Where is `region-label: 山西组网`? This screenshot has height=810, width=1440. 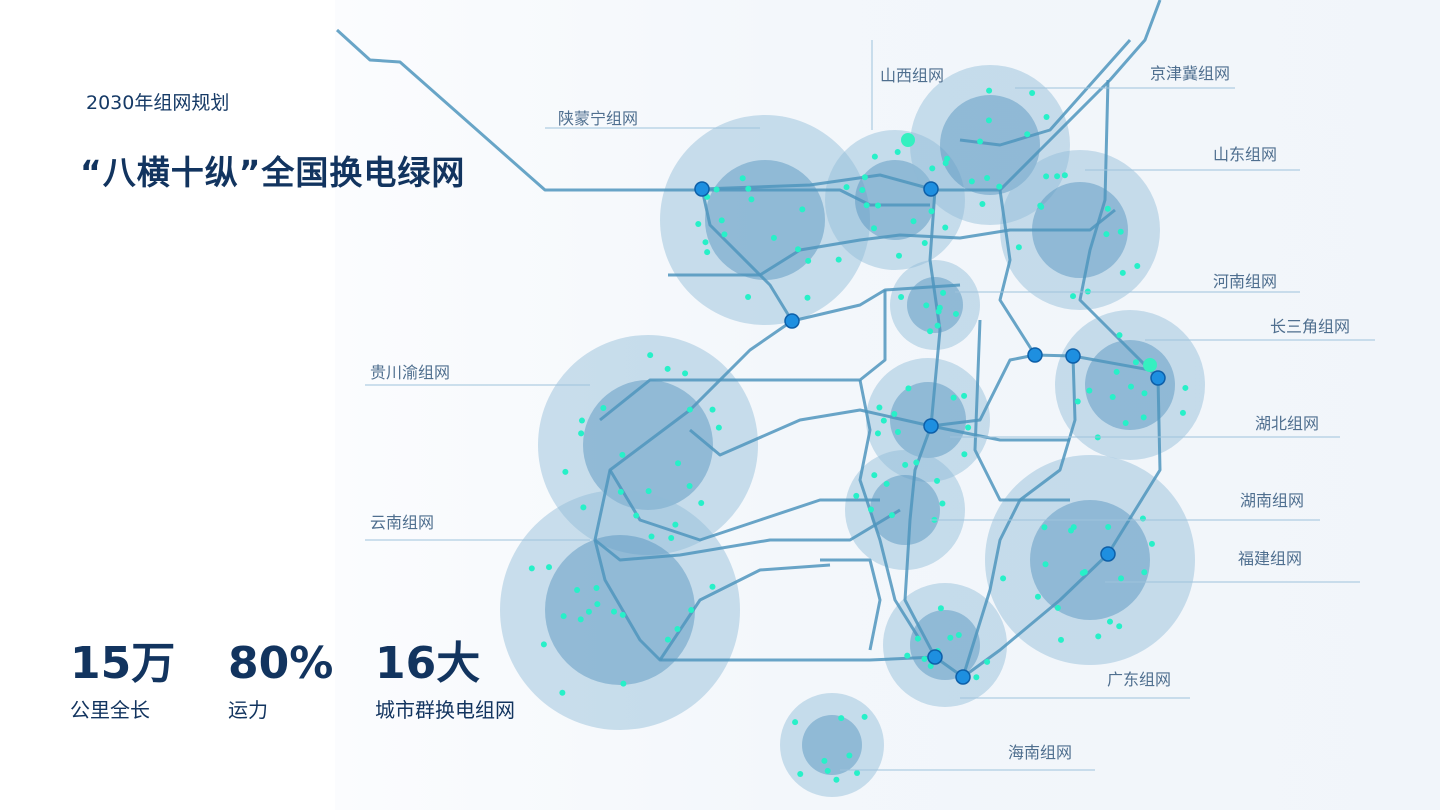
region-label: 山西组网 is located at coordinates (912, 75).